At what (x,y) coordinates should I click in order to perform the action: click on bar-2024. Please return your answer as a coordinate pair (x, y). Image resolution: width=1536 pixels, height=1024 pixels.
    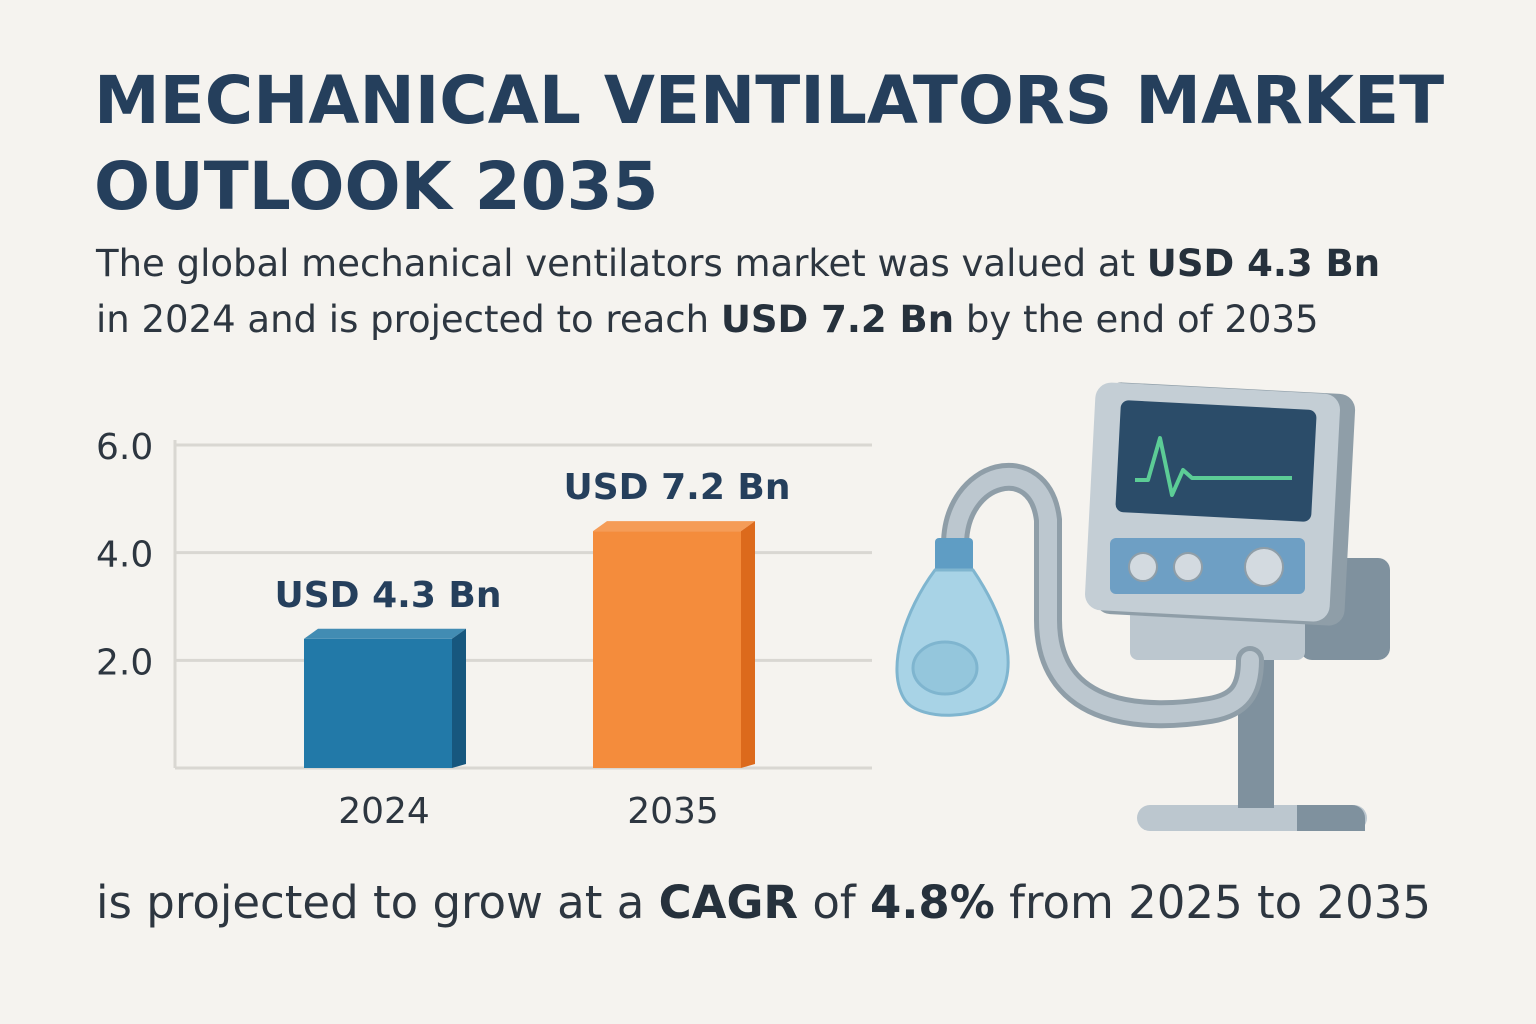
    Looking at the image, I should click on (378, 703).